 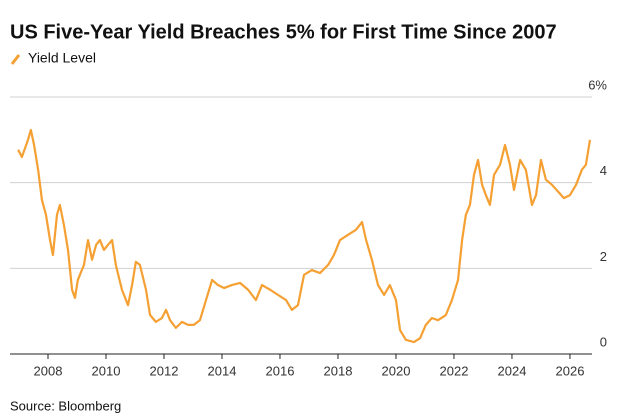 What do you see at coordinates (603, 256) in the screenshot?
I see `y-tick-label: 2` at bounding box center [603, 256].